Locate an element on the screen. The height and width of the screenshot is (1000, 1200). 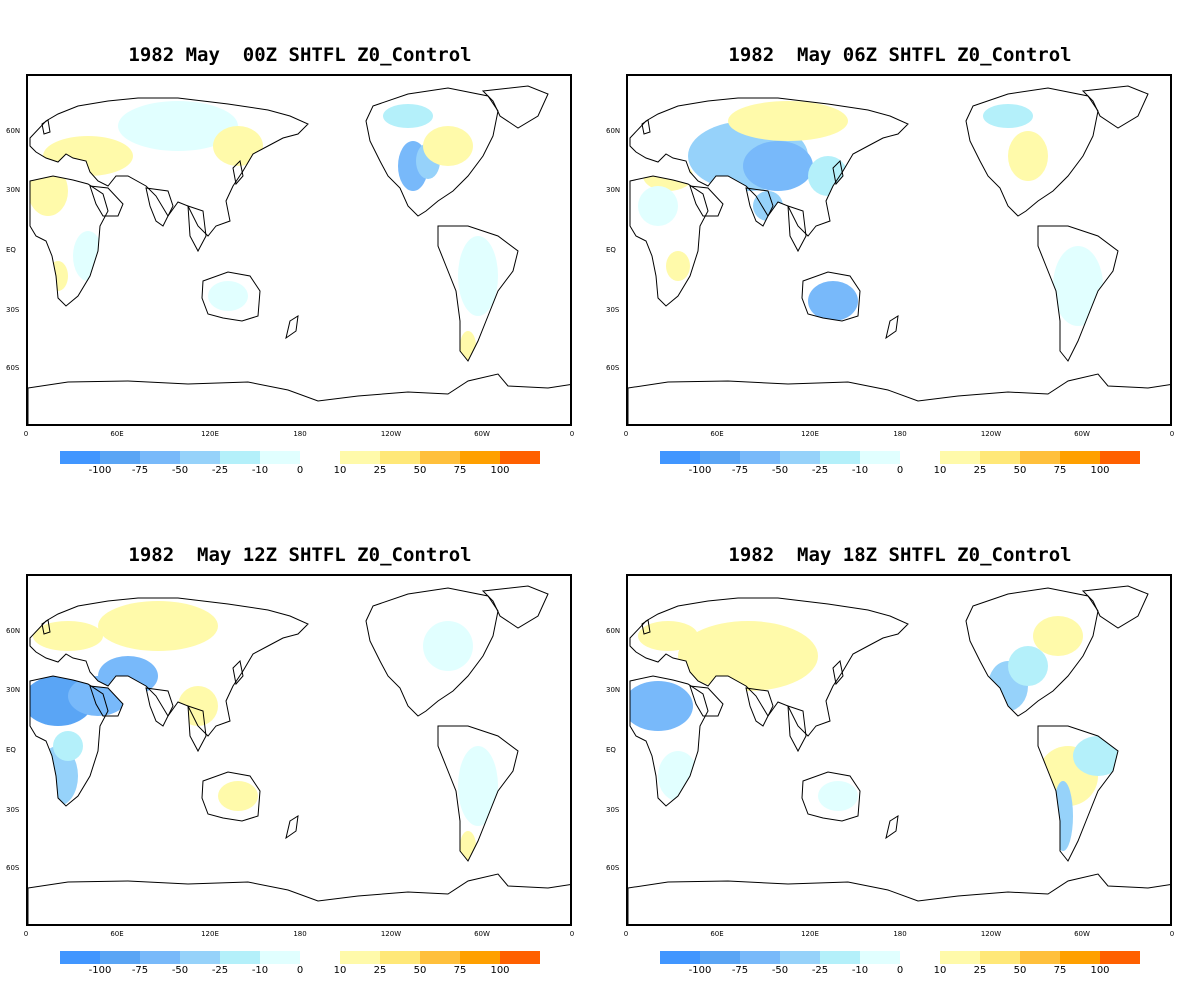
panel-title: 1982 May 12Z SHTFL Z0_Control is located at coordinates (300, 555).